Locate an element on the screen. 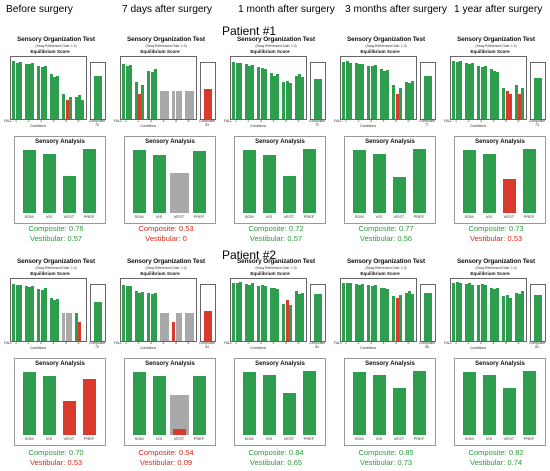 Image resolution: width=550 pixels, height=471 pixels. composite-score: Composite: 0.70 is located at coordinates (56, 452).